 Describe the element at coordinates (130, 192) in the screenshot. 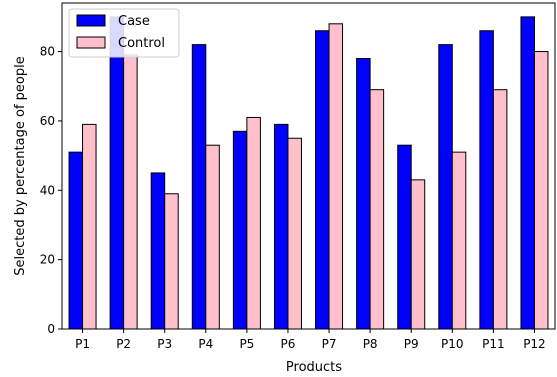

I see `bar-control-p2` at that location.